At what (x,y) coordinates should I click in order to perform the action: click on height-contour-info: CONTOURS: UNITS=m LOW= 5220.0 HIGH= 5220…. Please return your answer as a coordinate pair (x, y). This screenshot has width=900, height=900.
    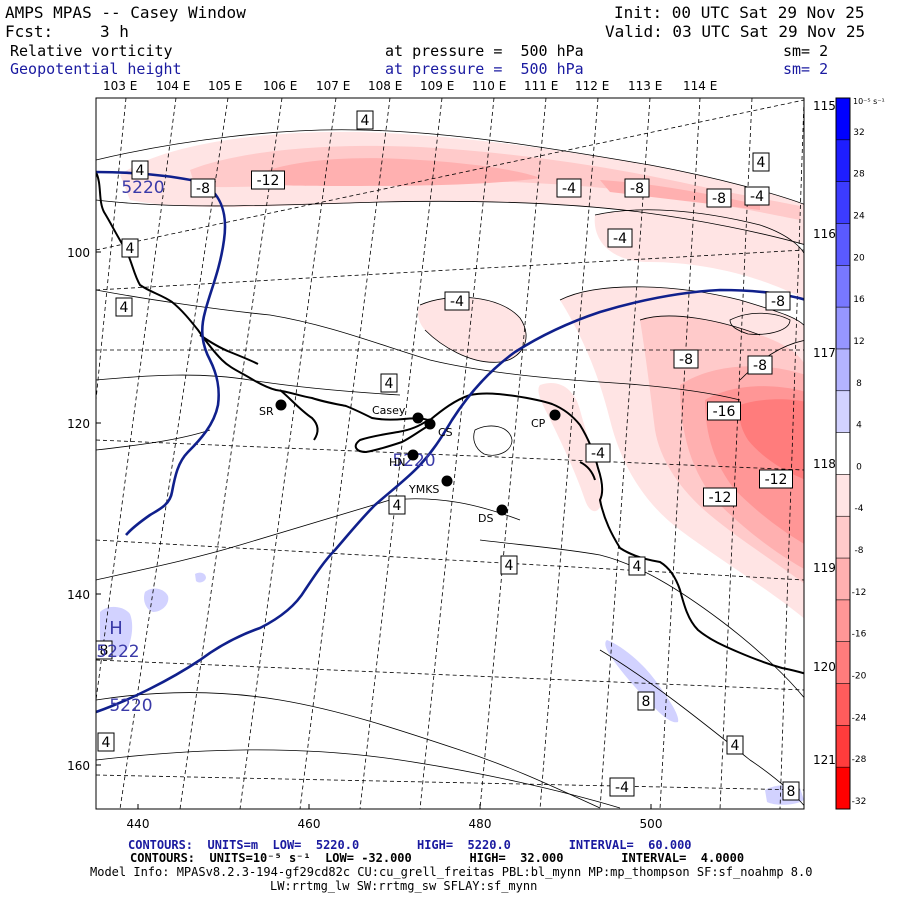
    Looking at the image, I should click on (410, 845).